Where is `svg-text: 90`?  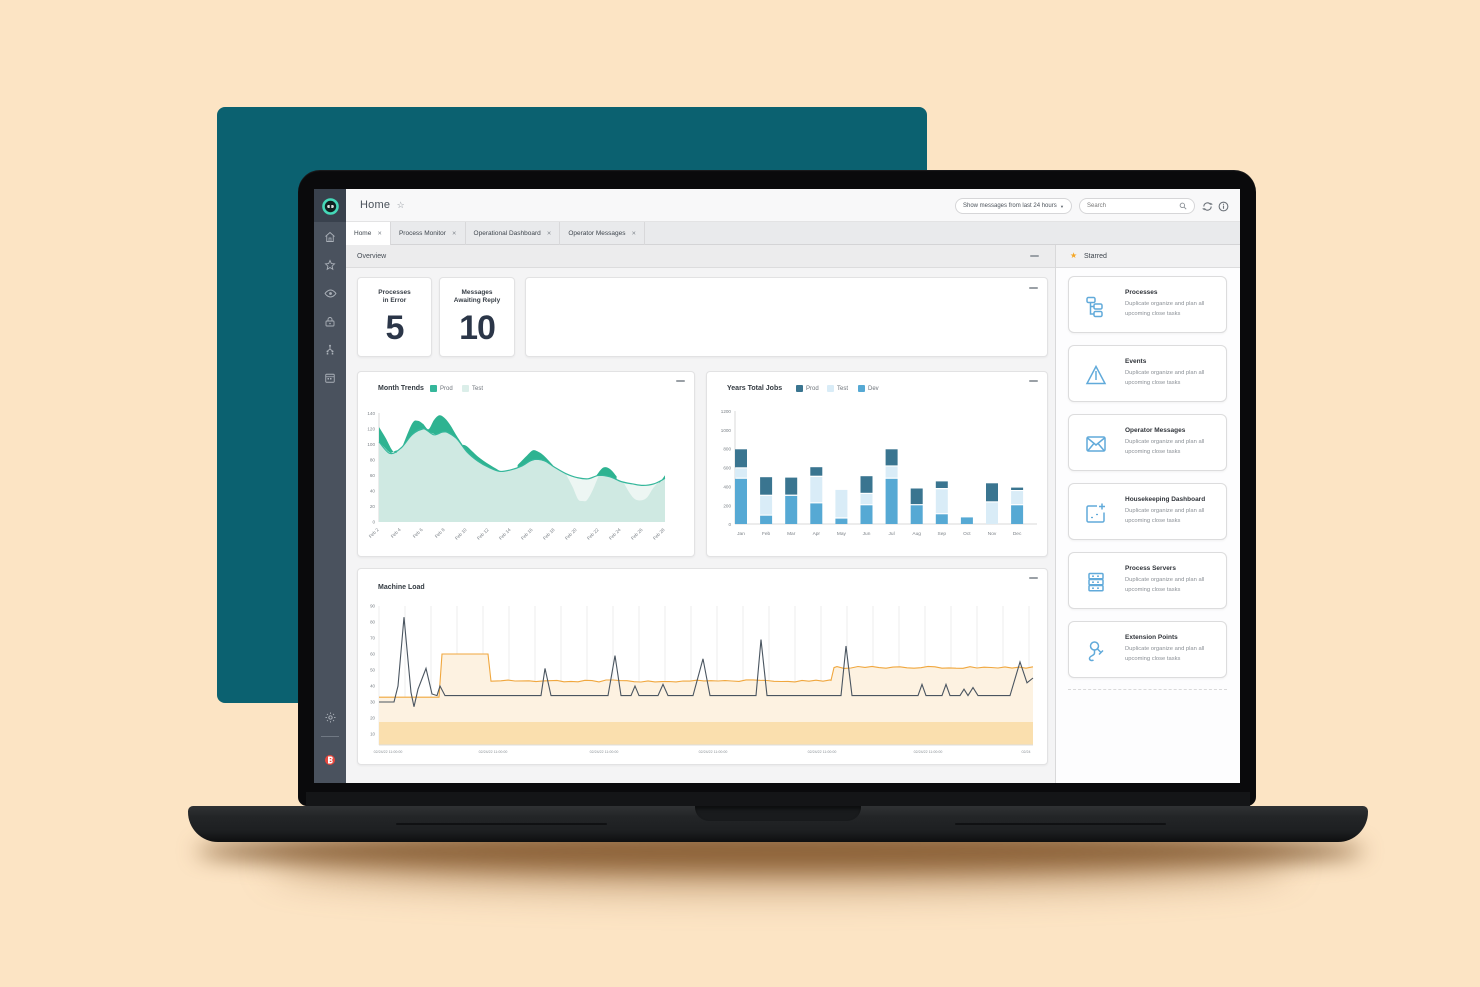 svg-text: 90 is located at coordinates (372, 606).